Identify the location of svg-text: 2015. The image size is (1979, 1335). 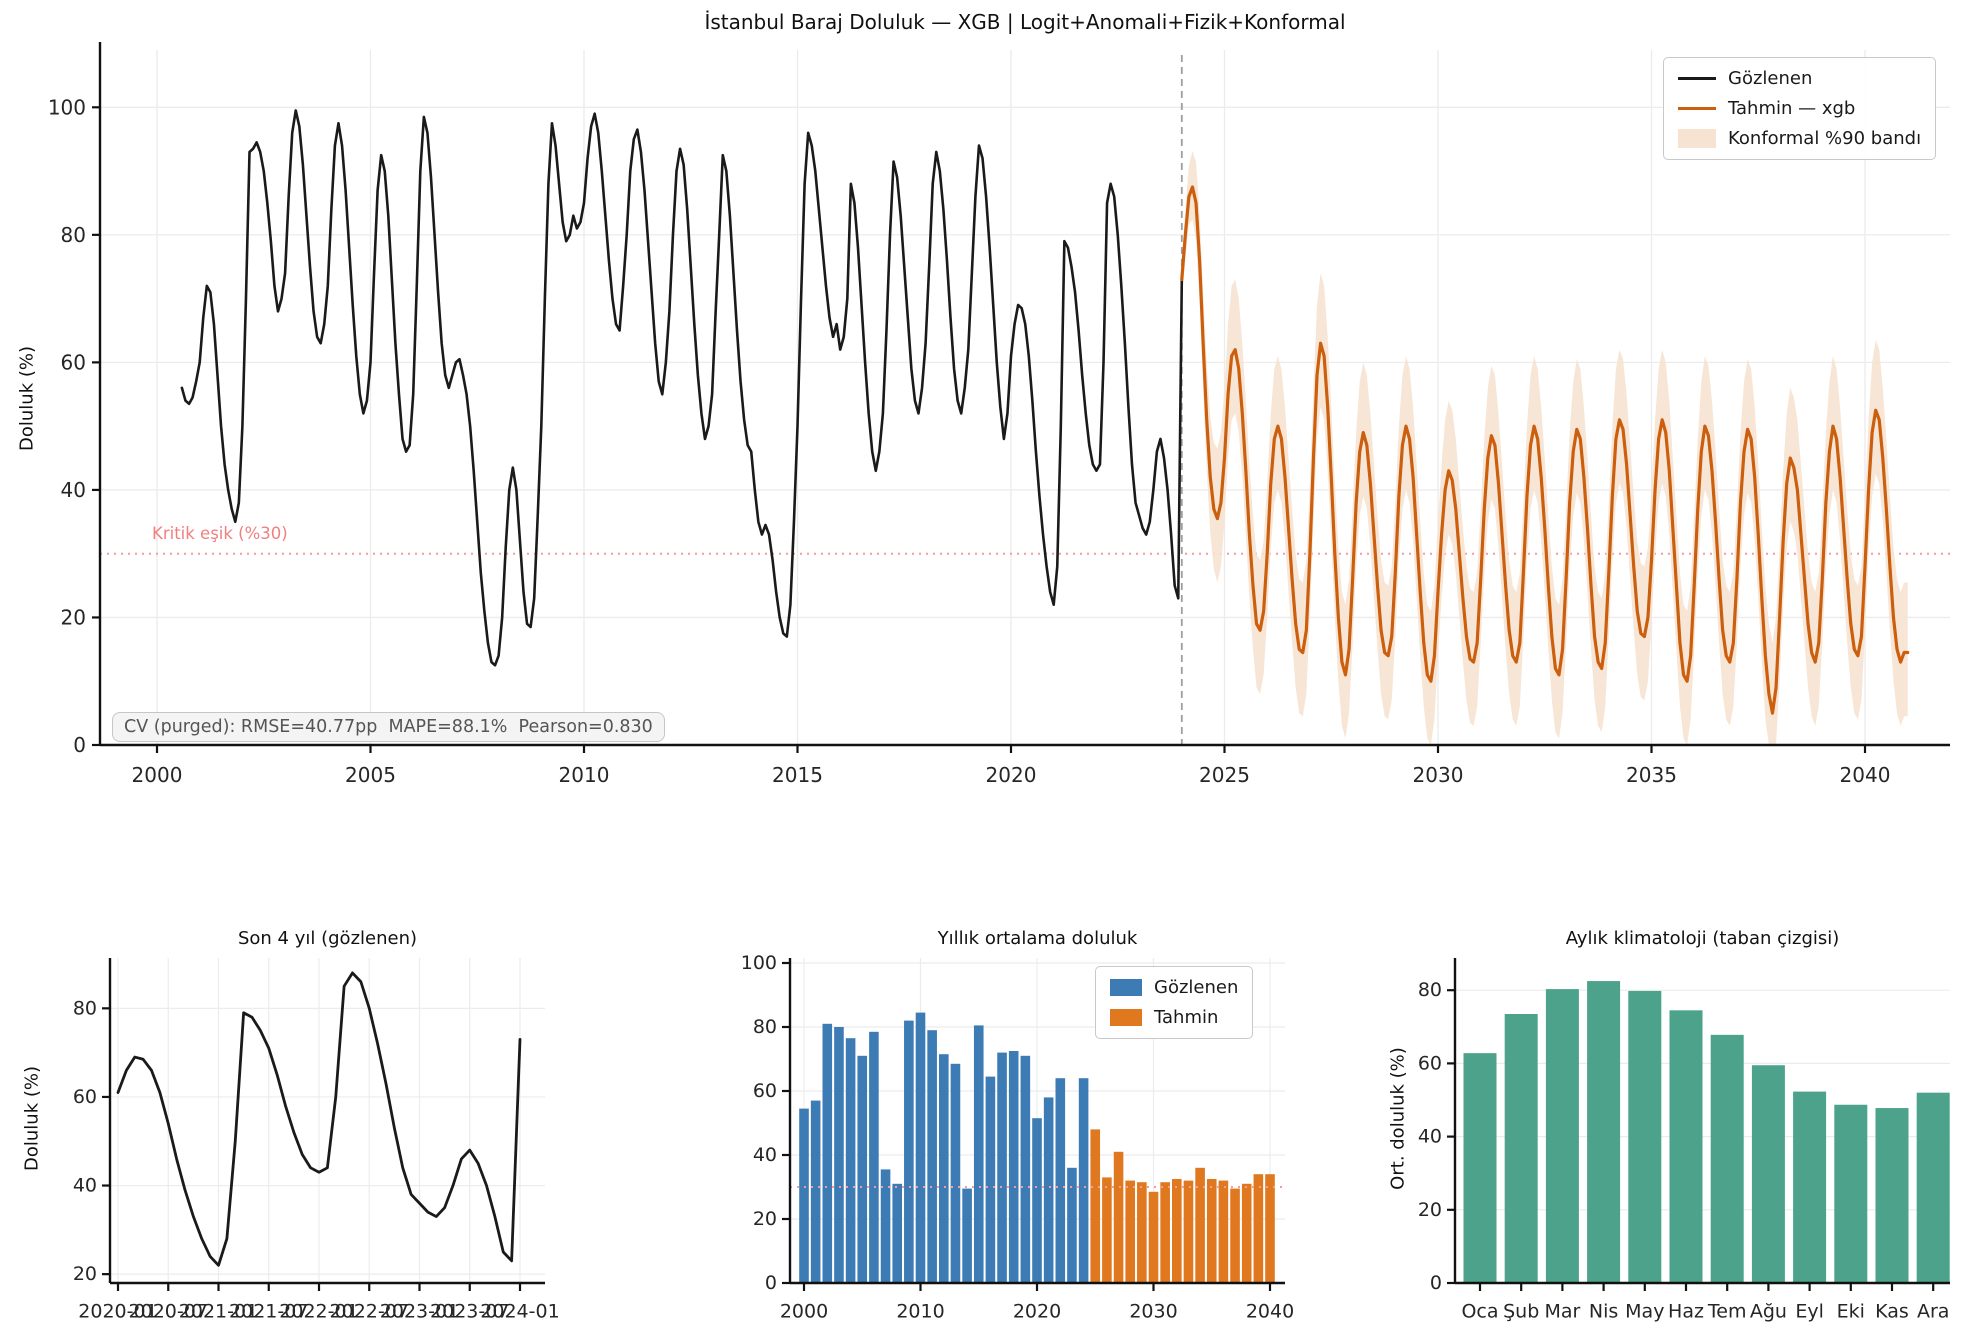
(797, 775).